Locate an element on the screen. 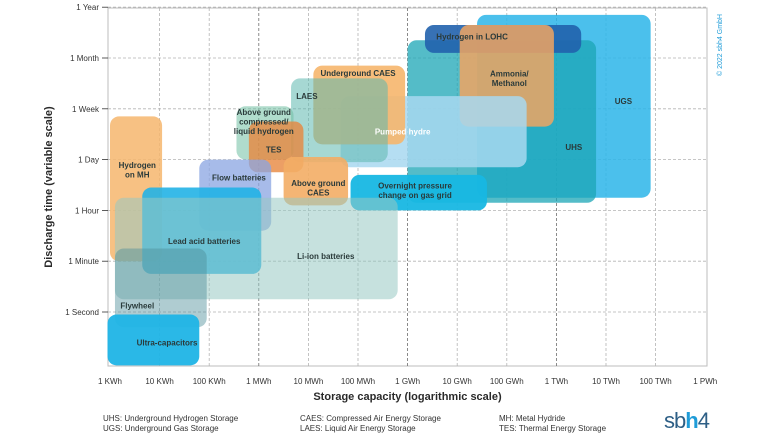 The image size is (768, 434). region-label: Above ground compressed/liquid hydrogen is located at coordinates (264, 122).